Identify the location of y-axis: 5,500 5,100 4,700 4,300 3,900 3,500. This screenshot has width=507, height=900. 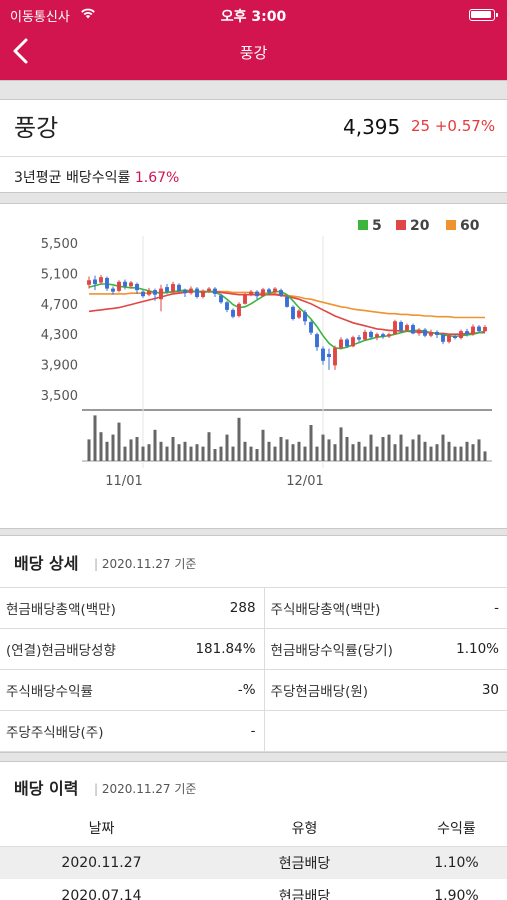
(59, 320).